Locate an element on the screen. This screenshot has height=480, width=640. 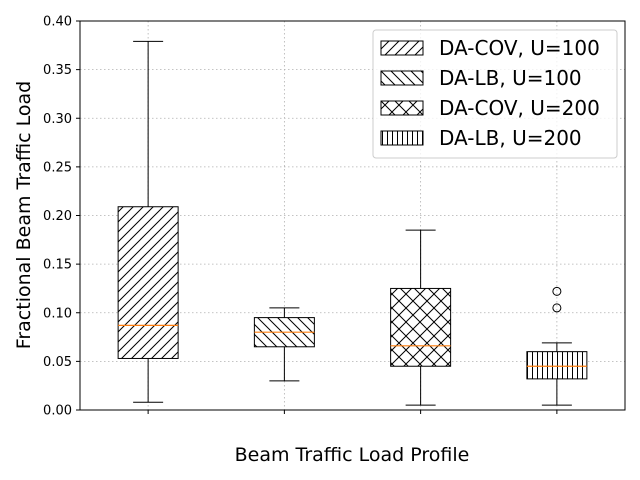
y-tick-label: 0.10 is located at coordinates (57, 313).